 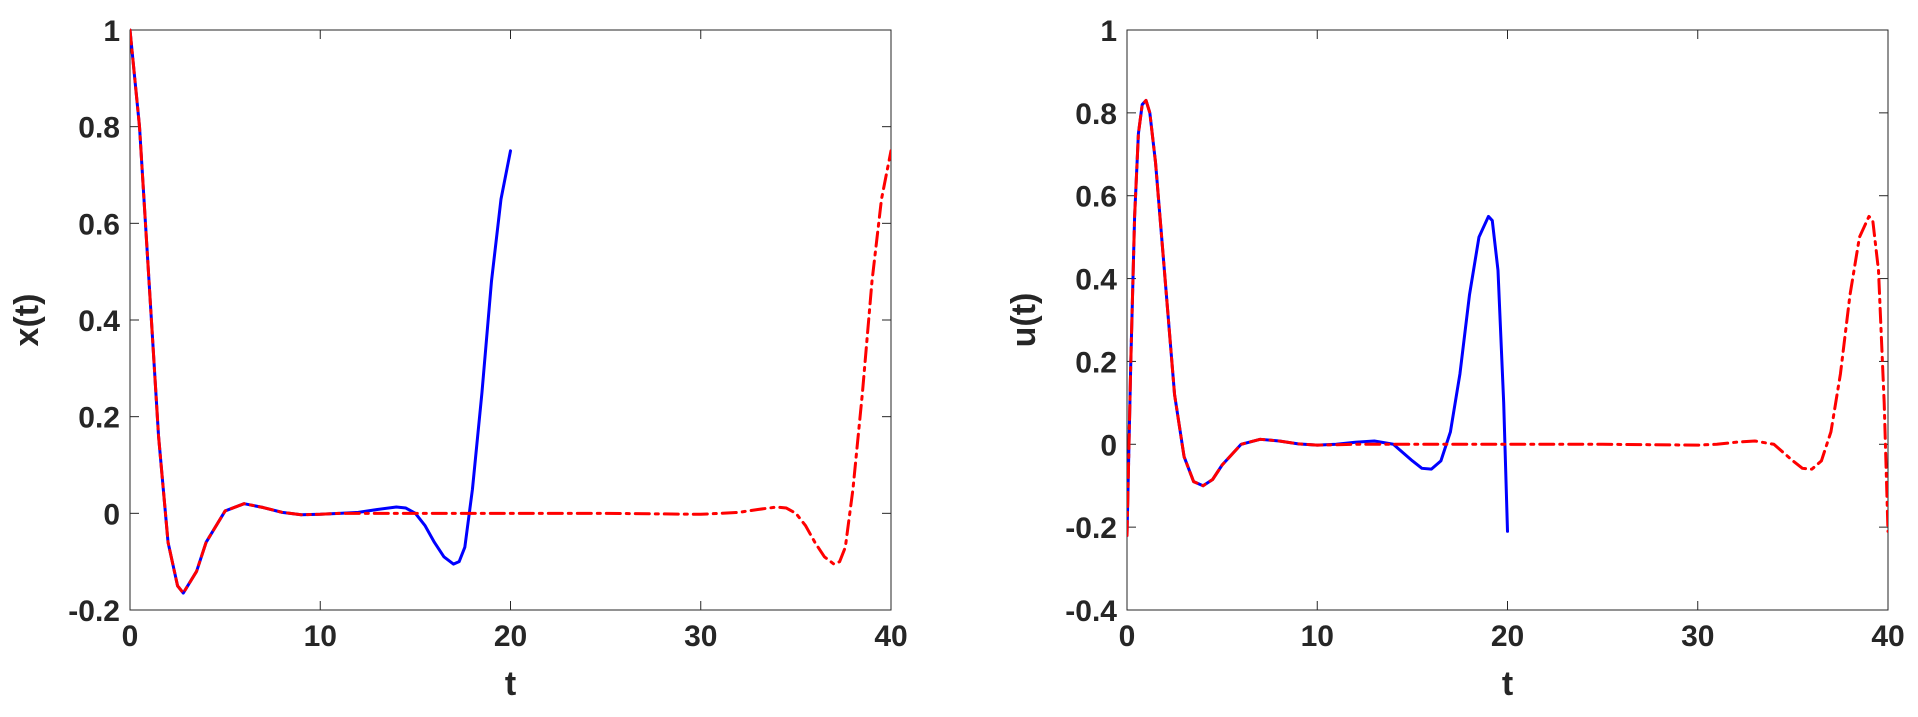 What do you see at coordinates (320, 636) in the screenshot?
I see `chart-0-x-tick-label: 10` at bounding box center [320, 636].